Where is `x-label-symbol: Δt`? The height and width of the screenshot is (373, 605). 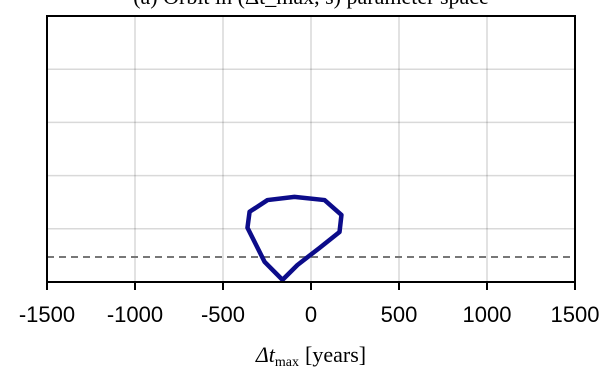
x-label-symbol: Δt is located at coordinates (265, 354).